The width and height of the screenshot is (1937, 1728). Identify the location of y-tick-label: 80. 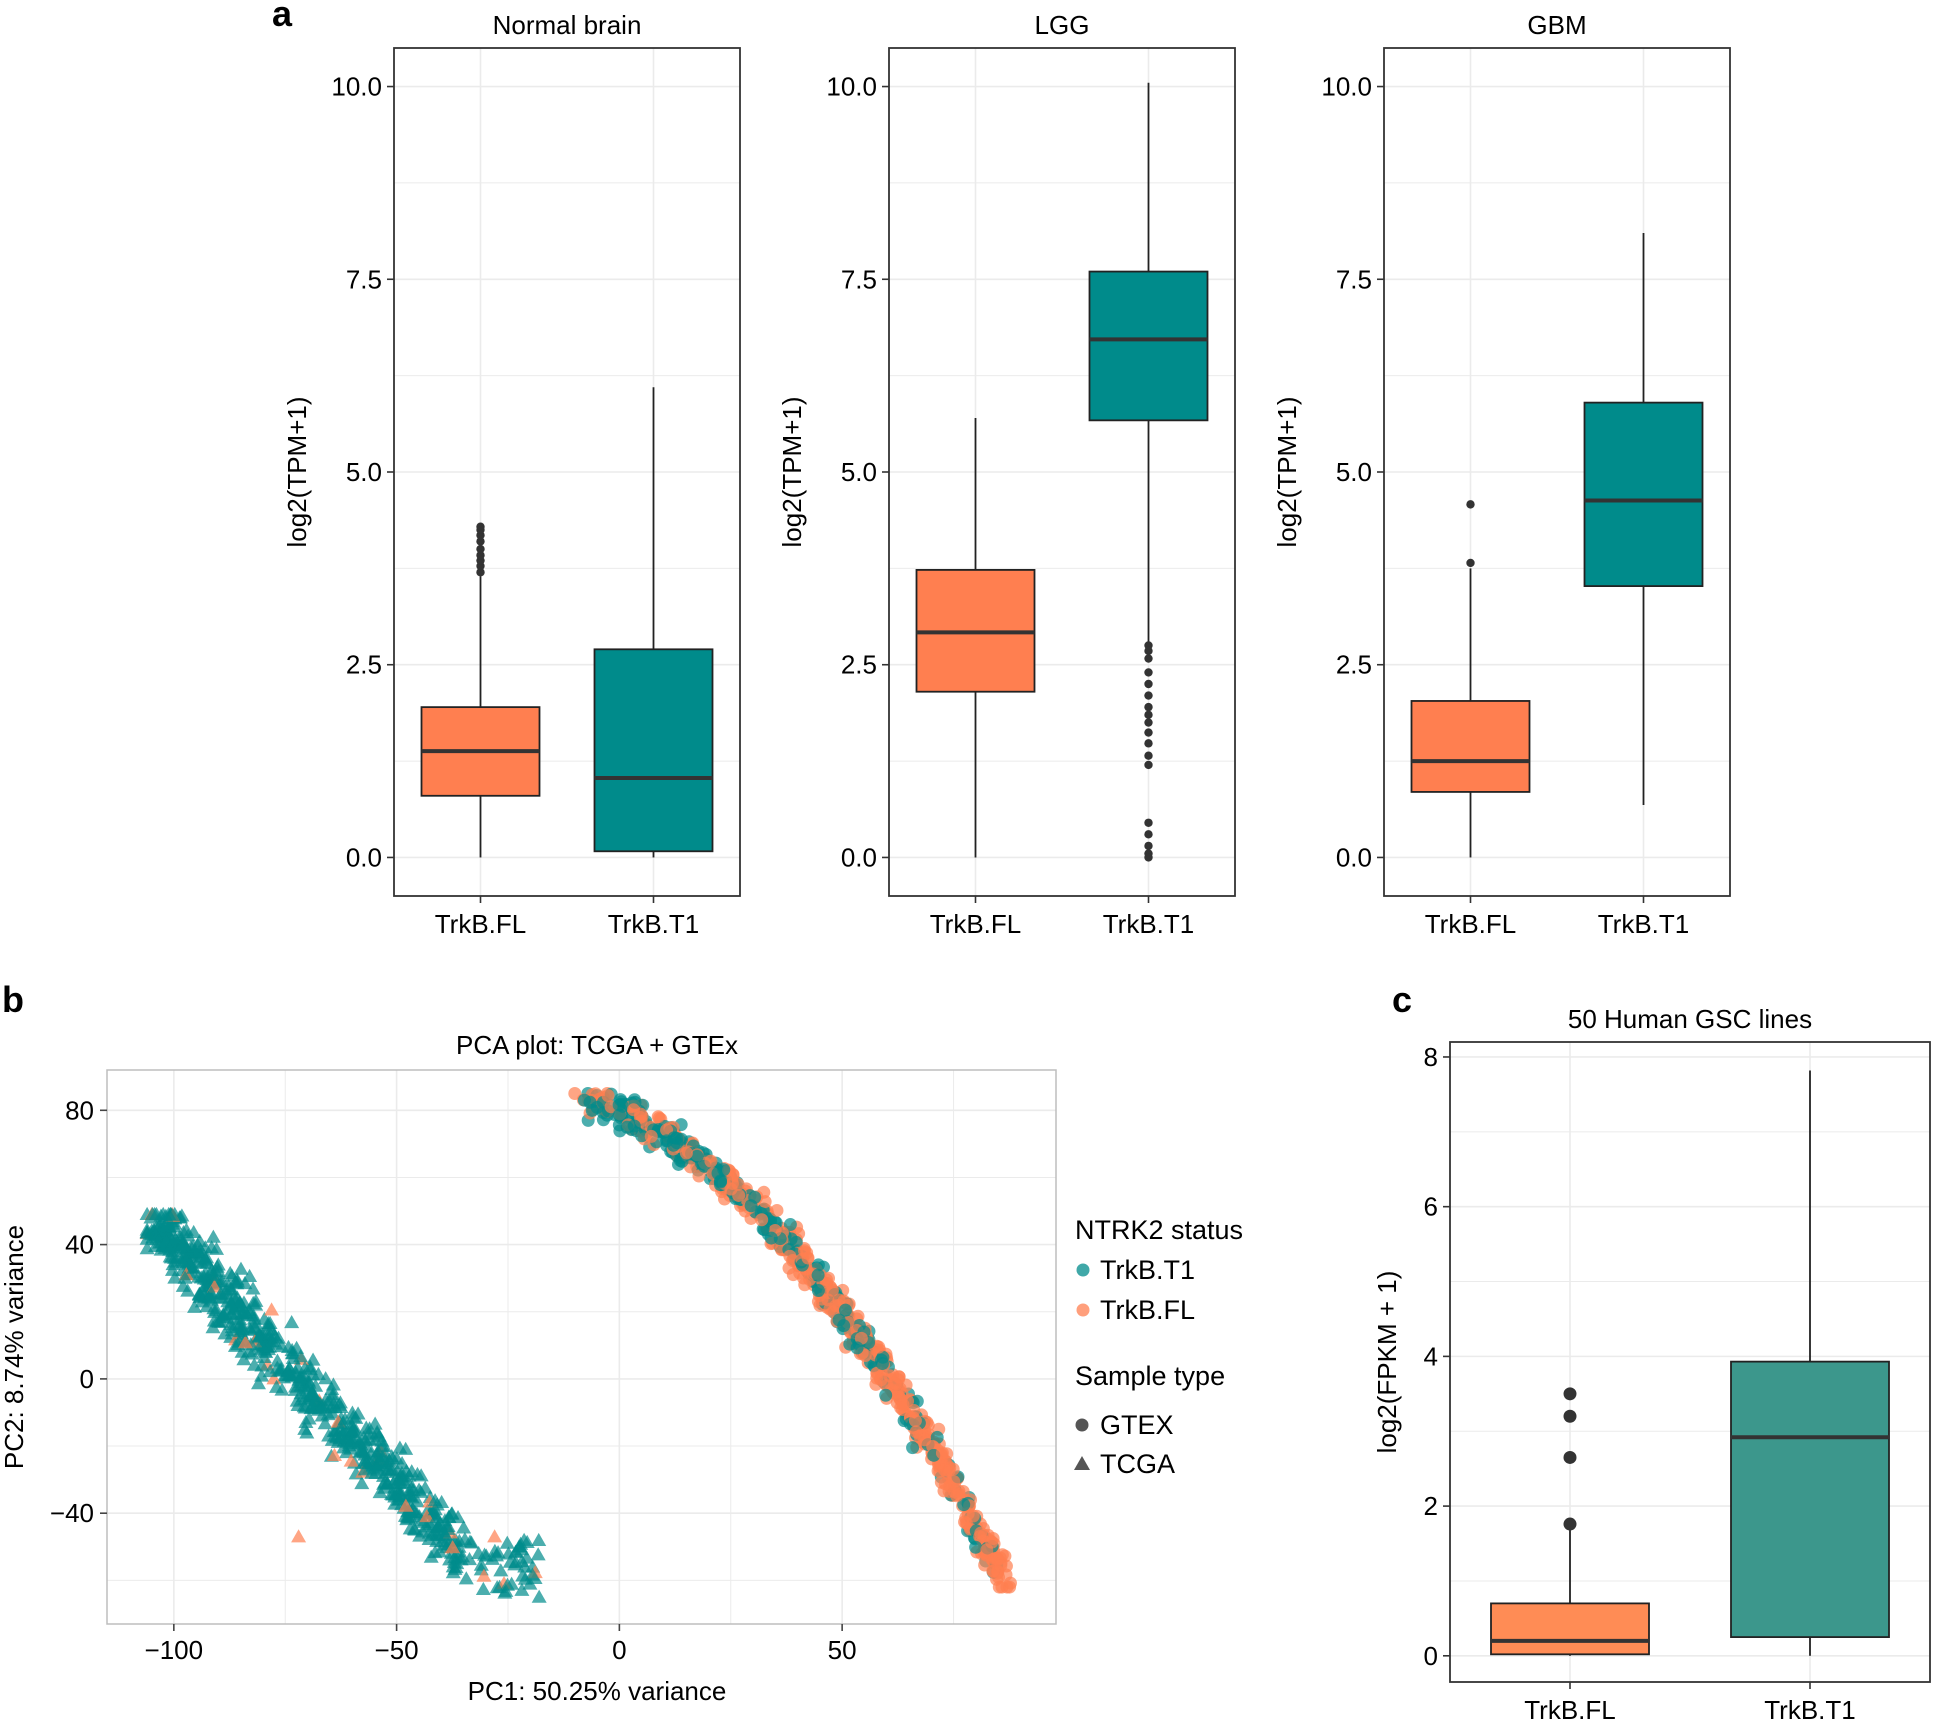
(79, 1110).